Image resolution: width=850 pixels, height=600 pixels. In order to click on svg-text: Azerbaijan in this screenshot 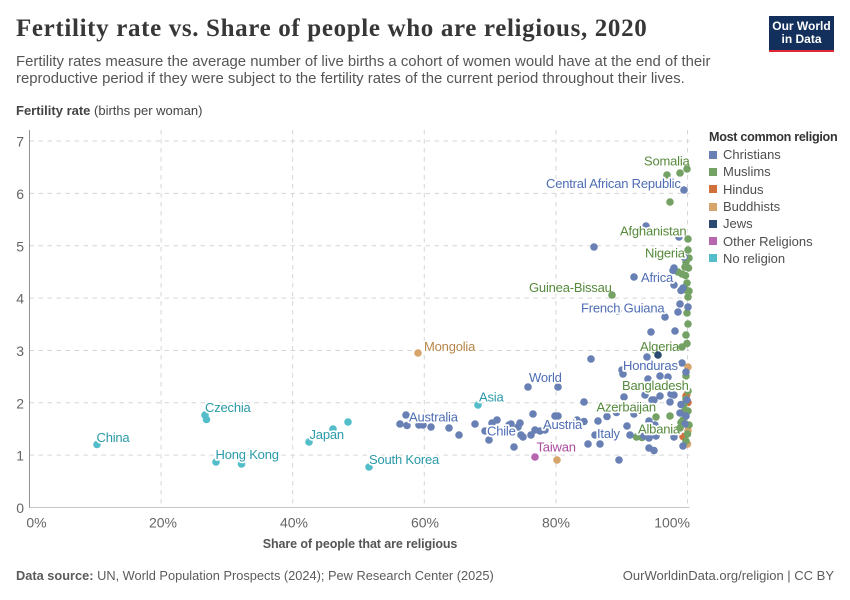, I will do `click(626, 407)`.